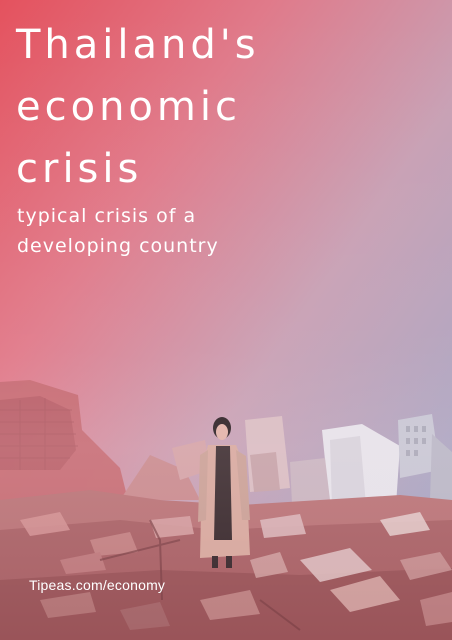  Describe the element at coordinates (97, 585) in the screenshot. I see `footer-url-link: Tipeas.com/economy` at that location.